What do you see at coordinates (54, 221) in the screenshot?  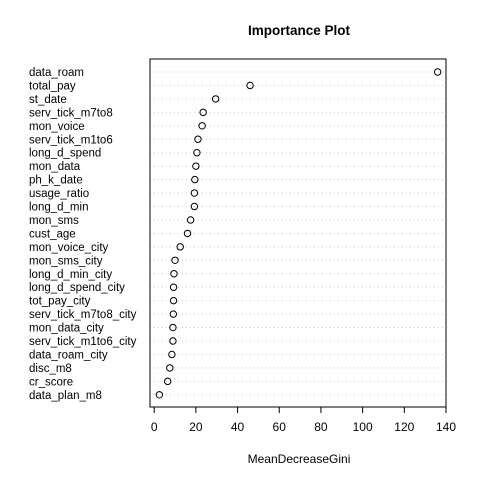 I see `variable-label: mon_sms` at bounding box center [54, 221].